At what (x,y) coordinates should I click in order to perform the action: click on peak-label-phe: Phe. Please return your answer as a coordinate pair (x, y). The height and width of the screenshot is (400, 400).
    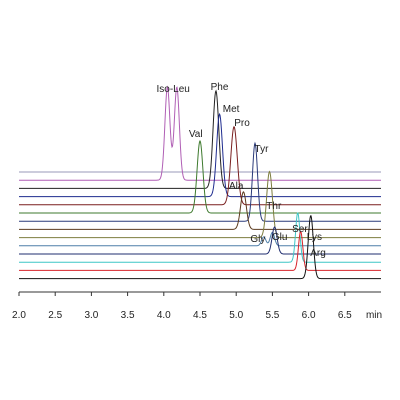
    Looking at the image, I should click on (220, 87).